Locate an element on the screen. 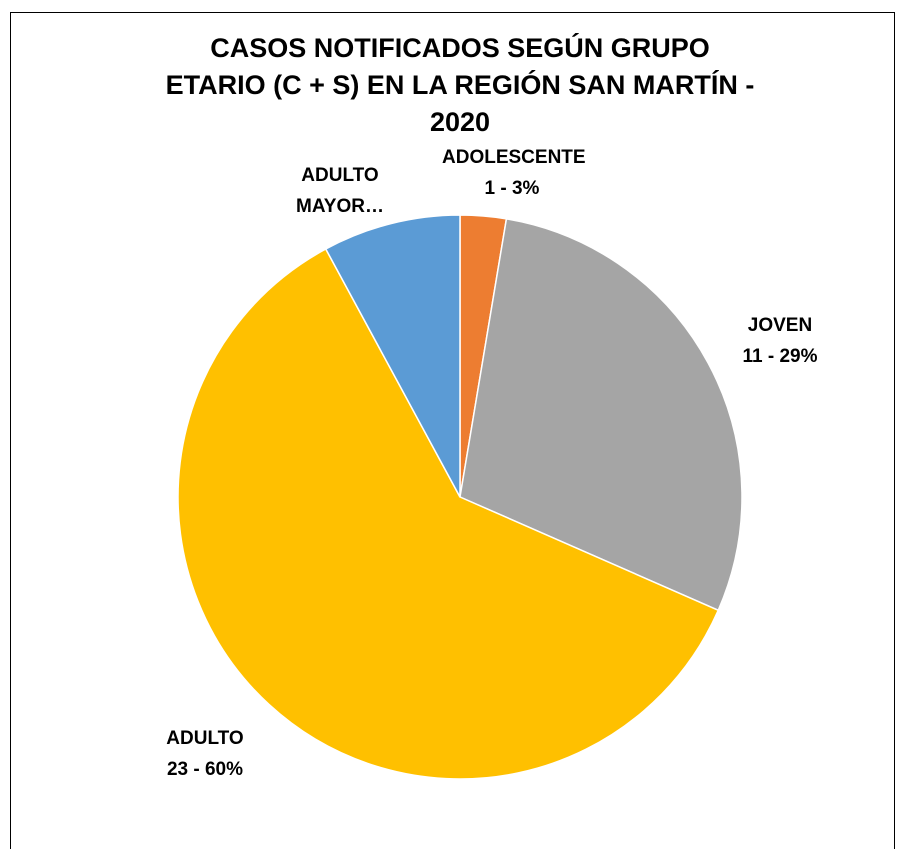 The height and width of the screenshot is (849, 907). value-label: 1 - 3% is located at coordinates (512, 188).